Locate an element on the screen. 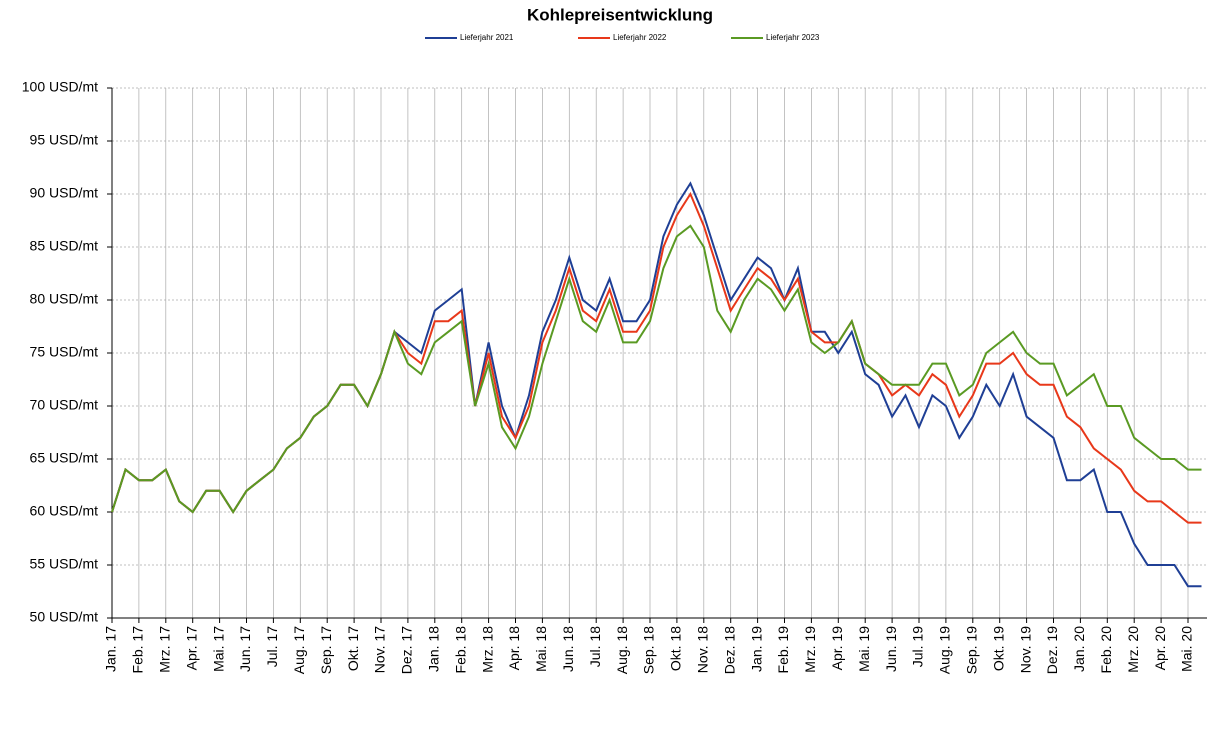  y-tick-label: 55 USD/mt is located at coordinates (64, 564).